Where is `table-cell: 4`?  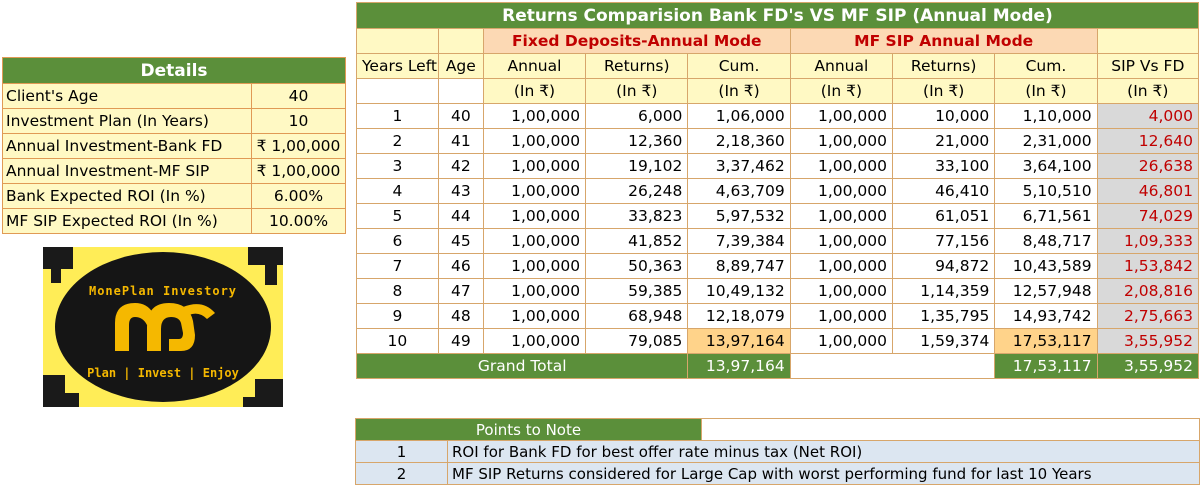
table-cell: 4 is located at coordinates (397, 191).